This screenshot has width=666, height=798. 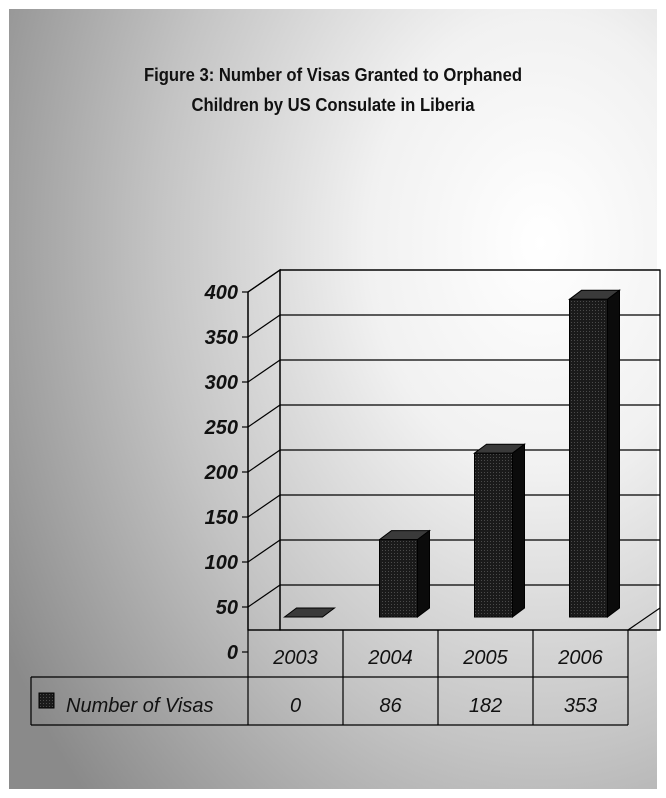 What do you see at coordinates (221, 518) in the screenshot?
I see `y-tick-label: 150` at bounding box center [221, 518].